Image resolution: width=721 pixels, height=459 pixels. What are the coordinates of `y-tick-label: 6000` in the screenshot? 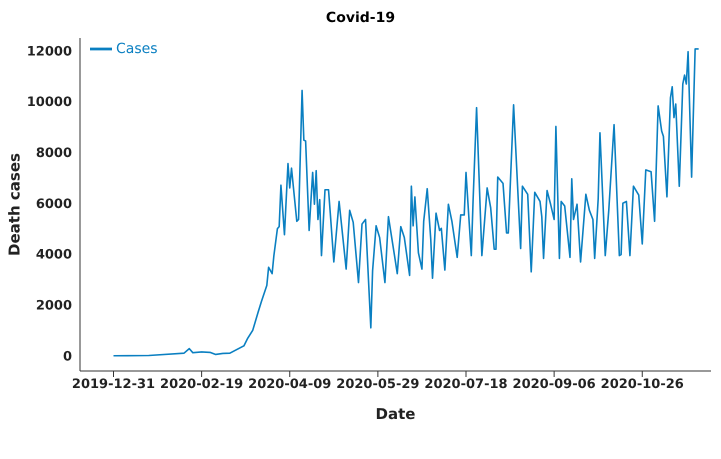 It's located at (54, 204).